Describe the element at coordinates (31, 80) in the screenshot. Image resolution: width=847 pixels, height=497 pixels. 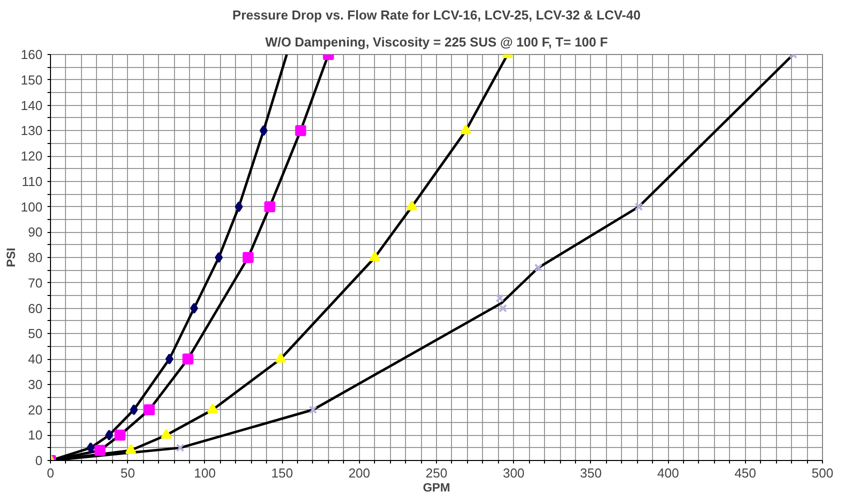
I see `y-tick-label: 150` at that location.